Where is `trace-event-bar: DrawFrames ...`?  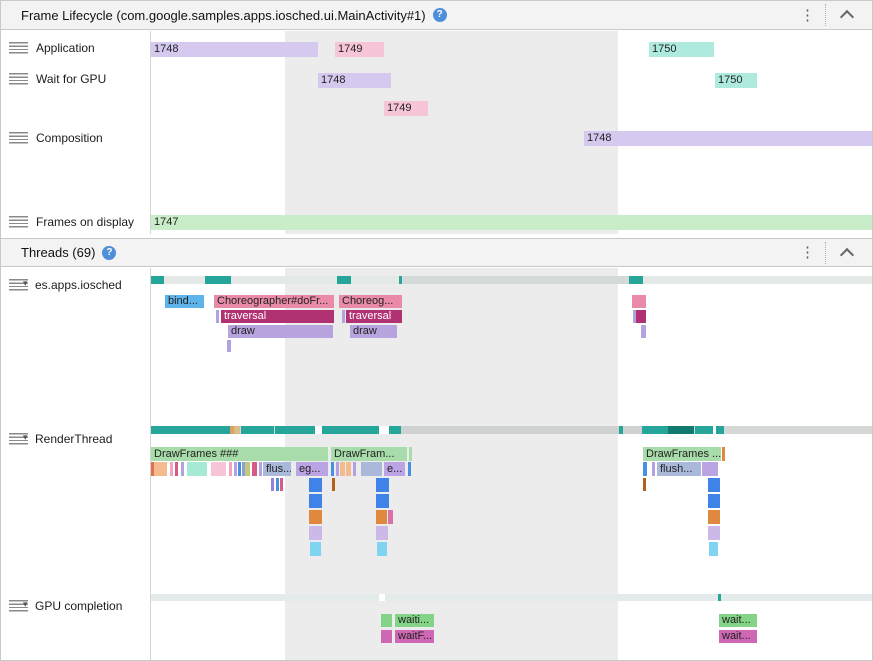 trace-event-bar: DrawFrames ... is located at coordinates (682, 454).